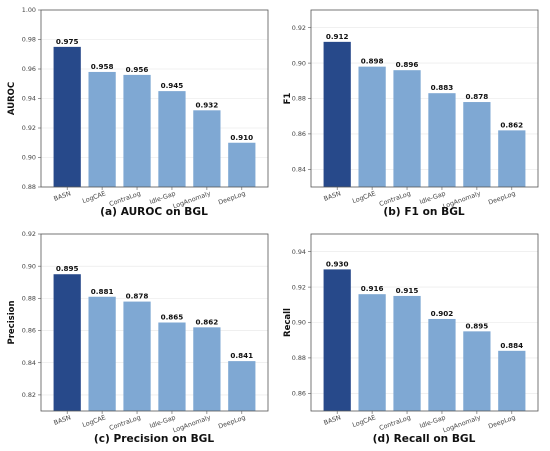  What do you see at coordinates (102, 291) in the screenshot?
I see `value-label: 0.881` at bounding box center [102, 291].